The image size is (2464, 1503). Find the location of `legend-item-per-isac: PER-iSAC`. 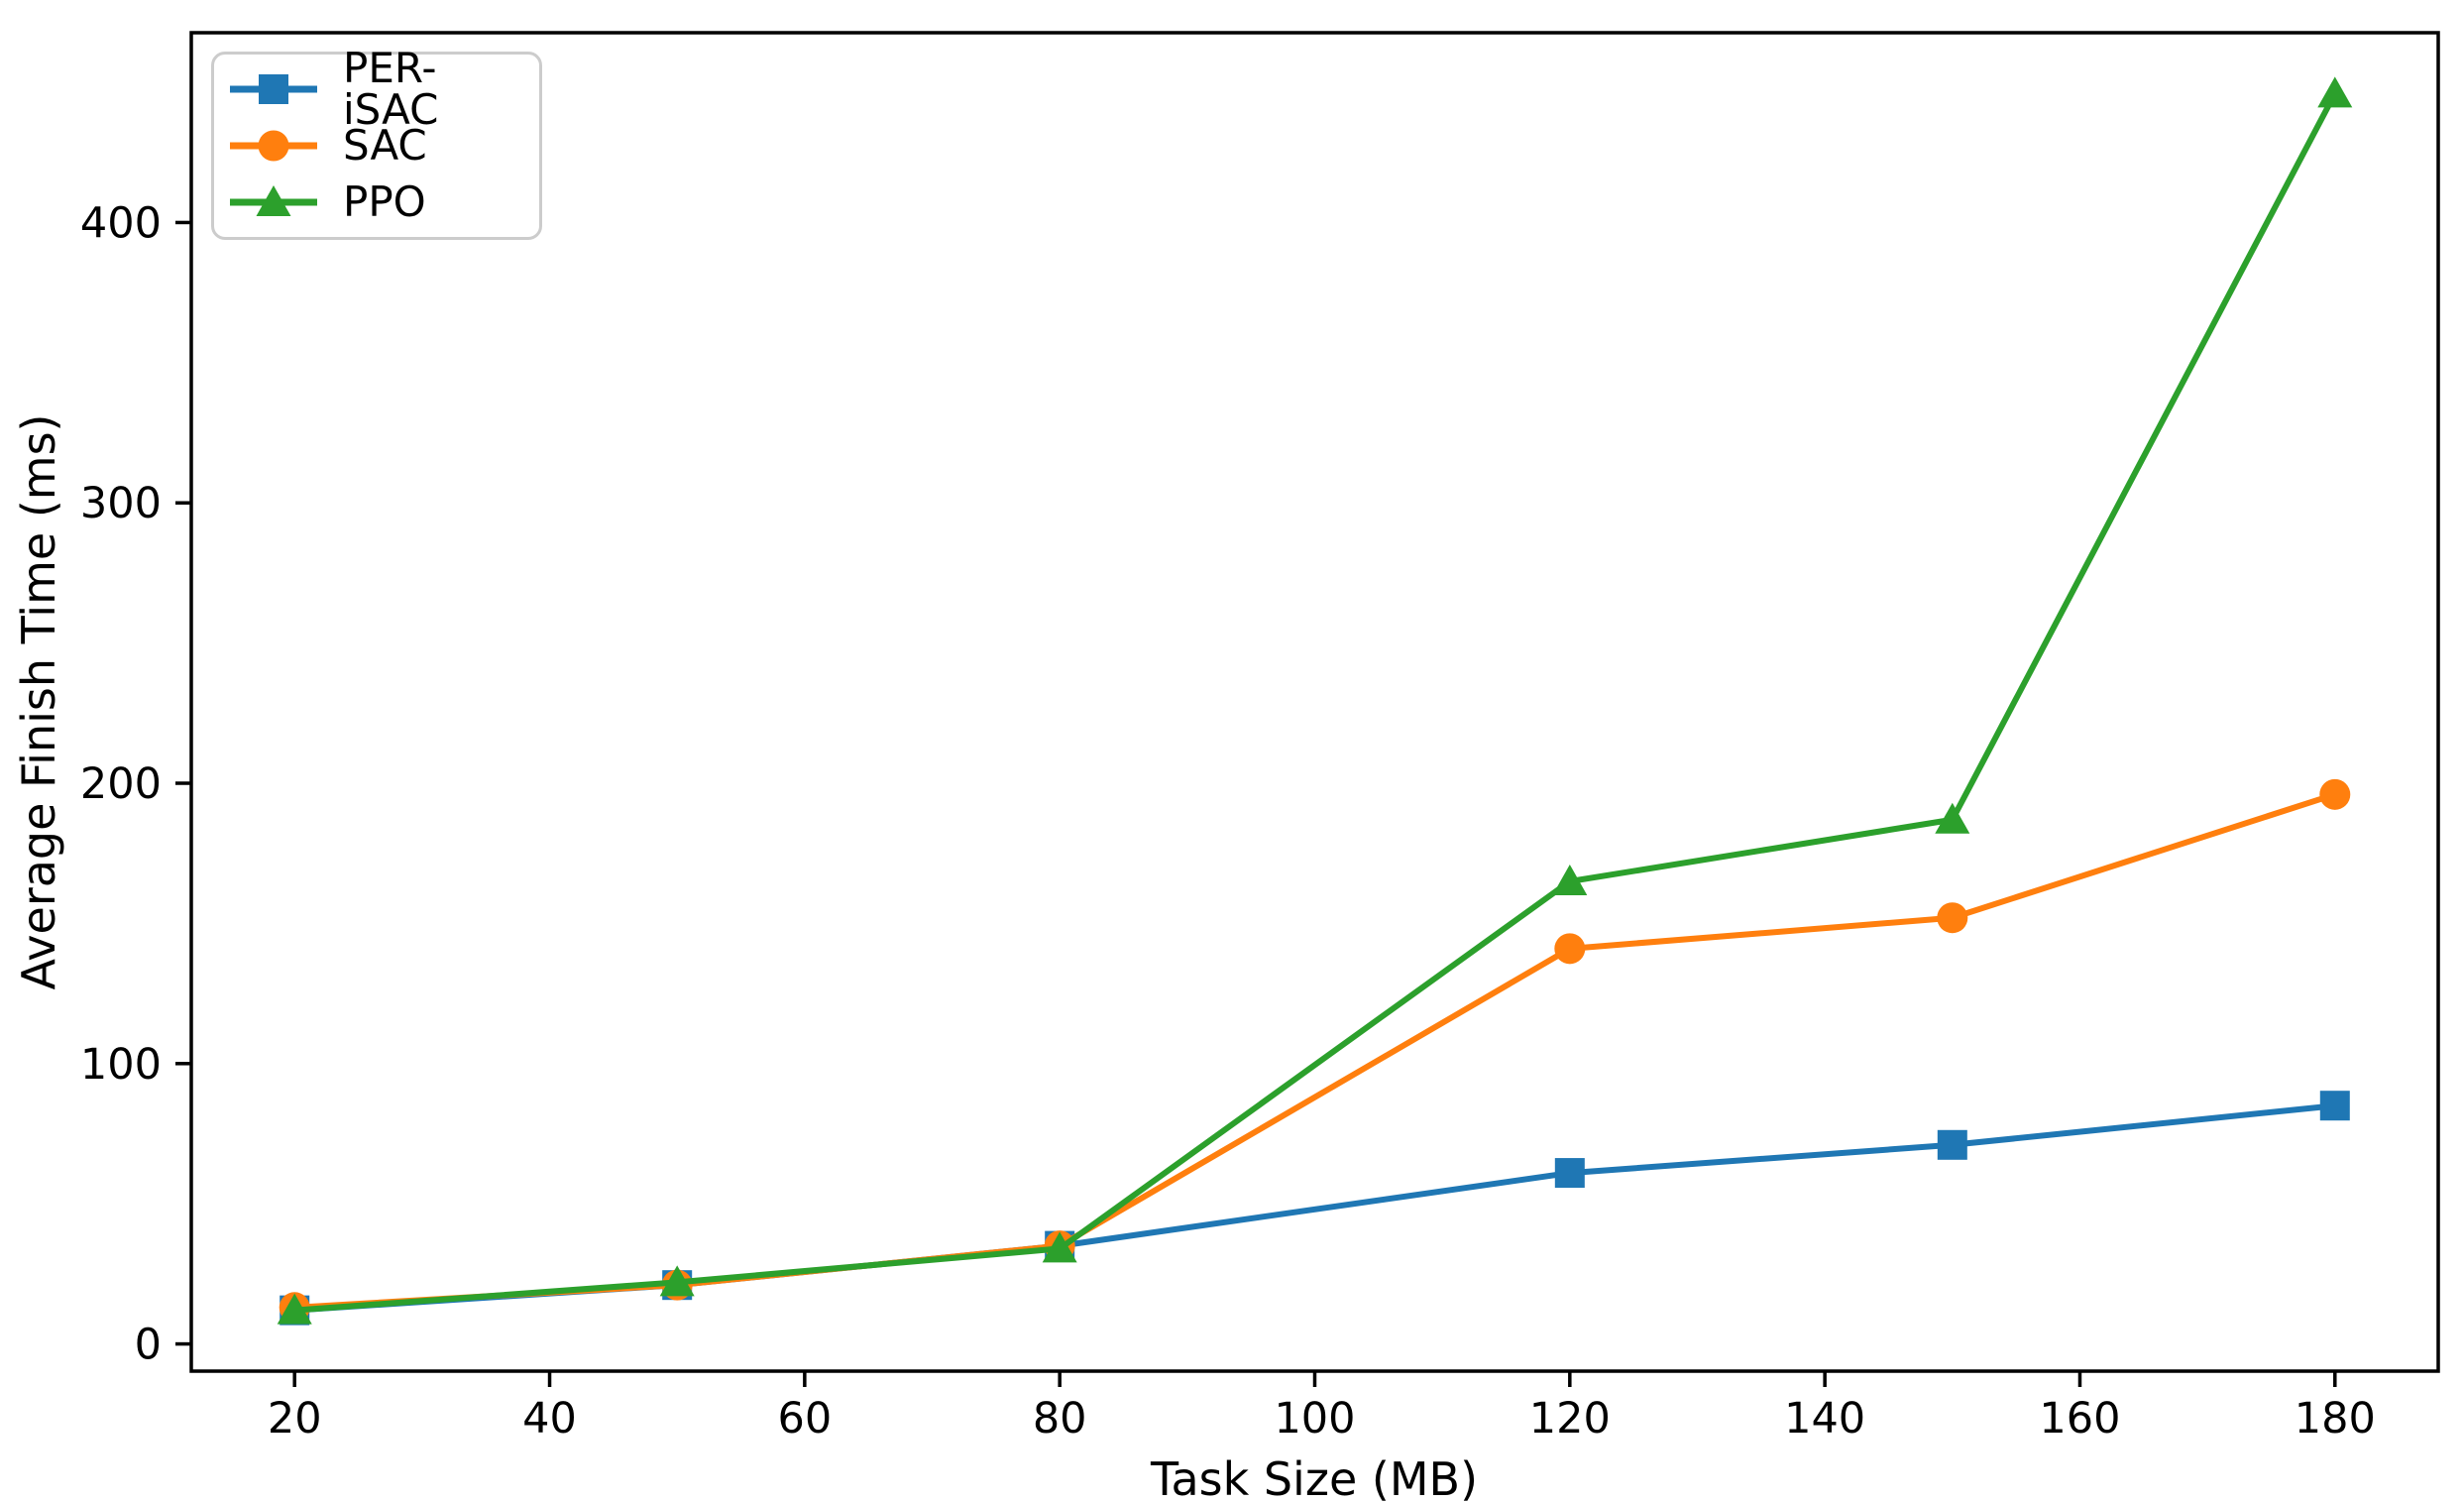

legend-item-per-isac: PER-iSAC is located at coordinates (376, 89).